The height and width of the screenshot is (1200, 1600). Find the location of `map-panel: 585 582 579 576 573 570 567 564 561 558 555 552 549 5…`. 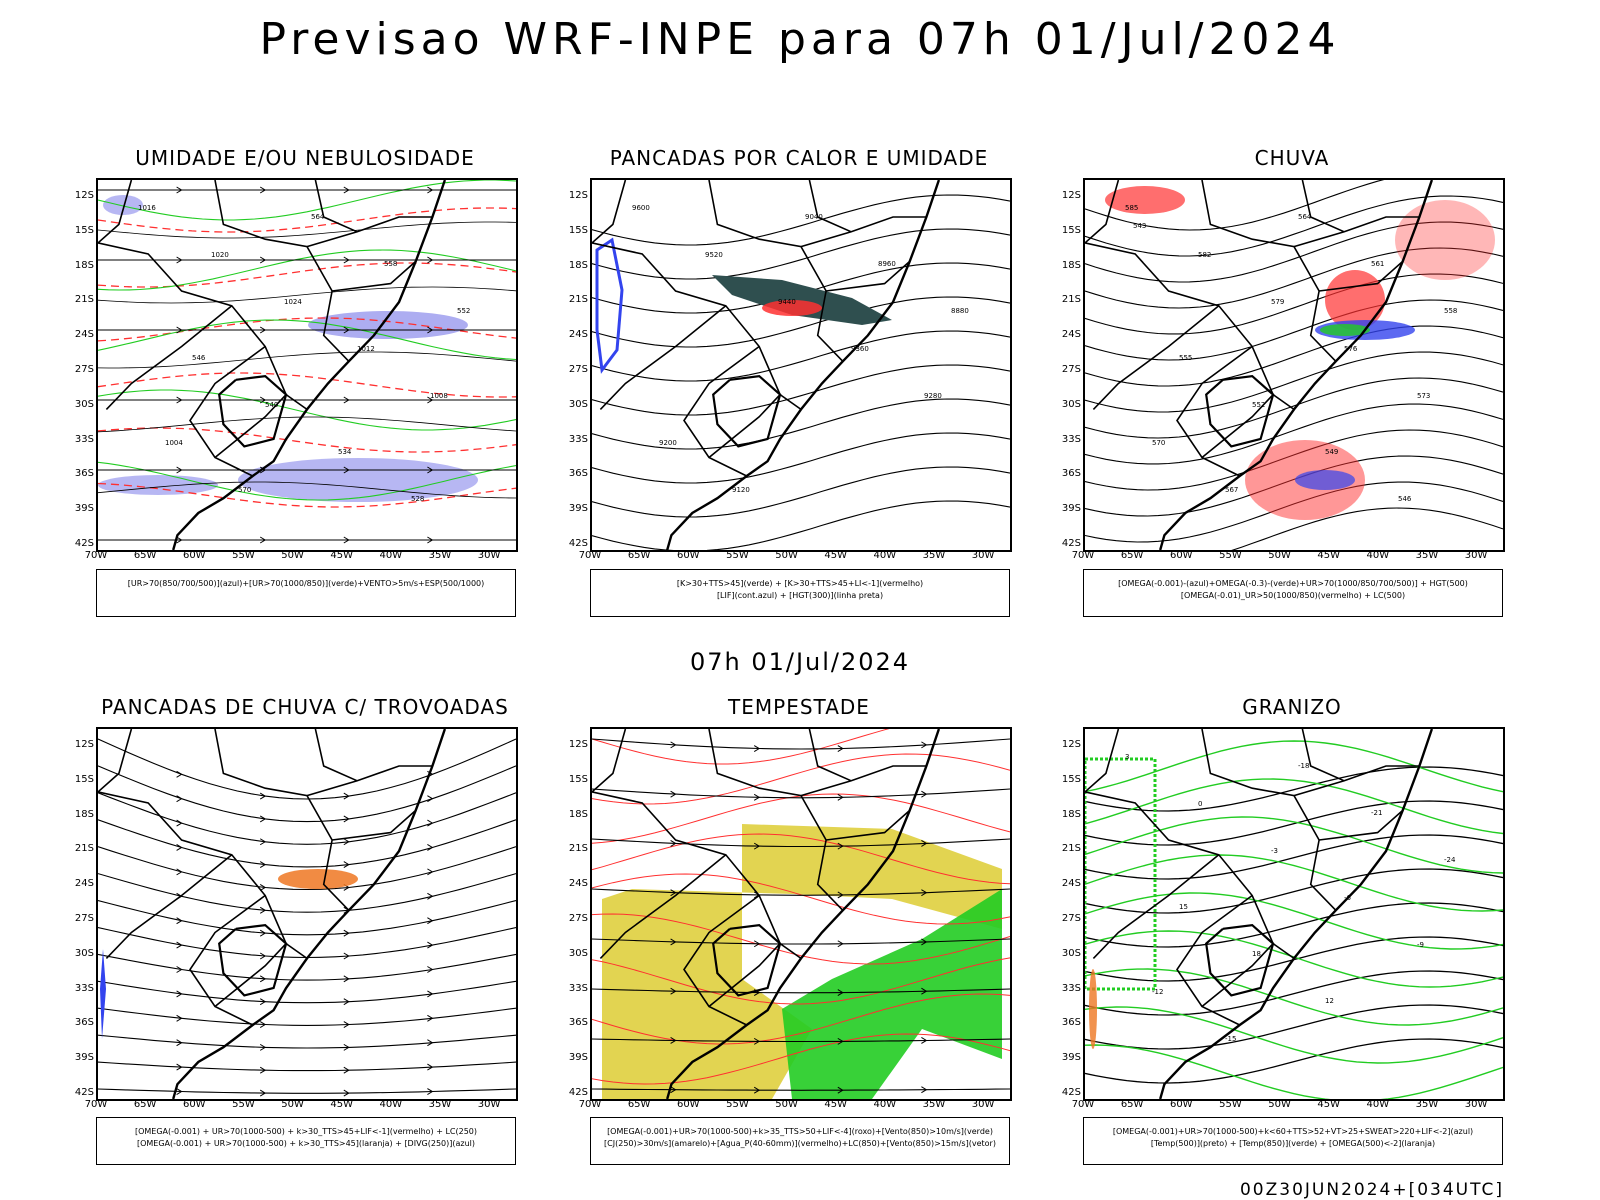

map-panel: 585 582 579 576 573 570 567 564 561 558 555 552 549 5… is located at coordinates (1294, 365).